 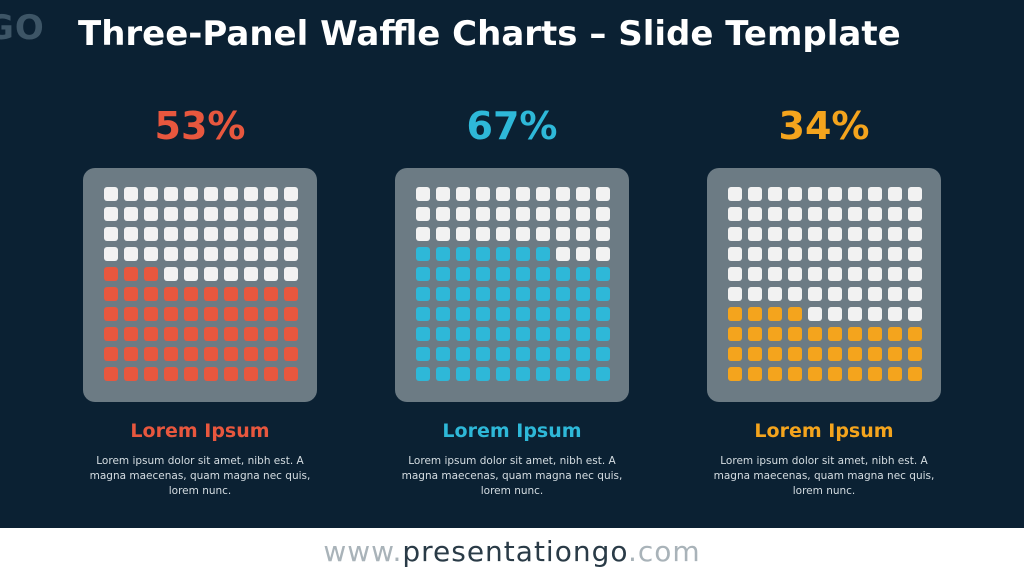 What do you see at coordinates (513, 284) in the screenshot?
I see `waffle-grid` at bounding box center [513, 284].